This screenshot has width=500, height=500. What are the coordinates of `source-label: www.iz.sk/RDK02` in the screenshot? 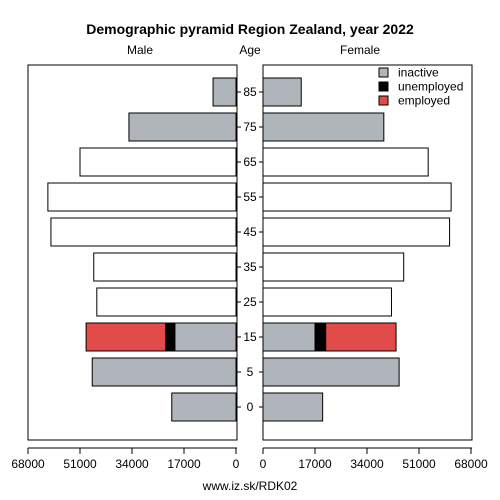 It's located at (250, 486).